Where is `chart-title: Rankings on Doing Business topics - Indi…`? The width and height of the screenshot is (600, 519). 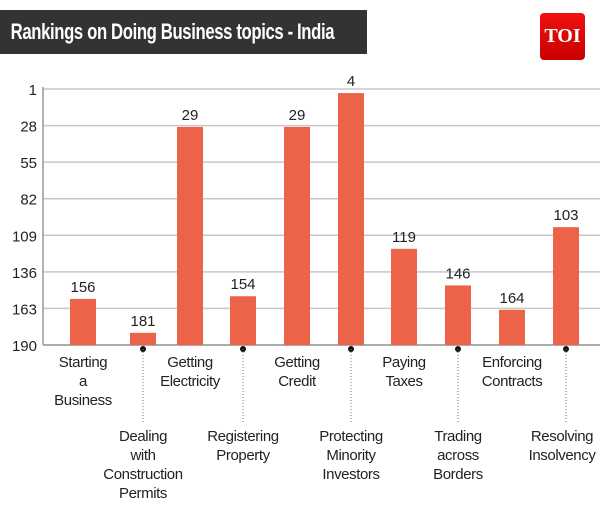 chart-title: Rankings on Doing Business topics - Indi… is located at coordinates (172, 31).